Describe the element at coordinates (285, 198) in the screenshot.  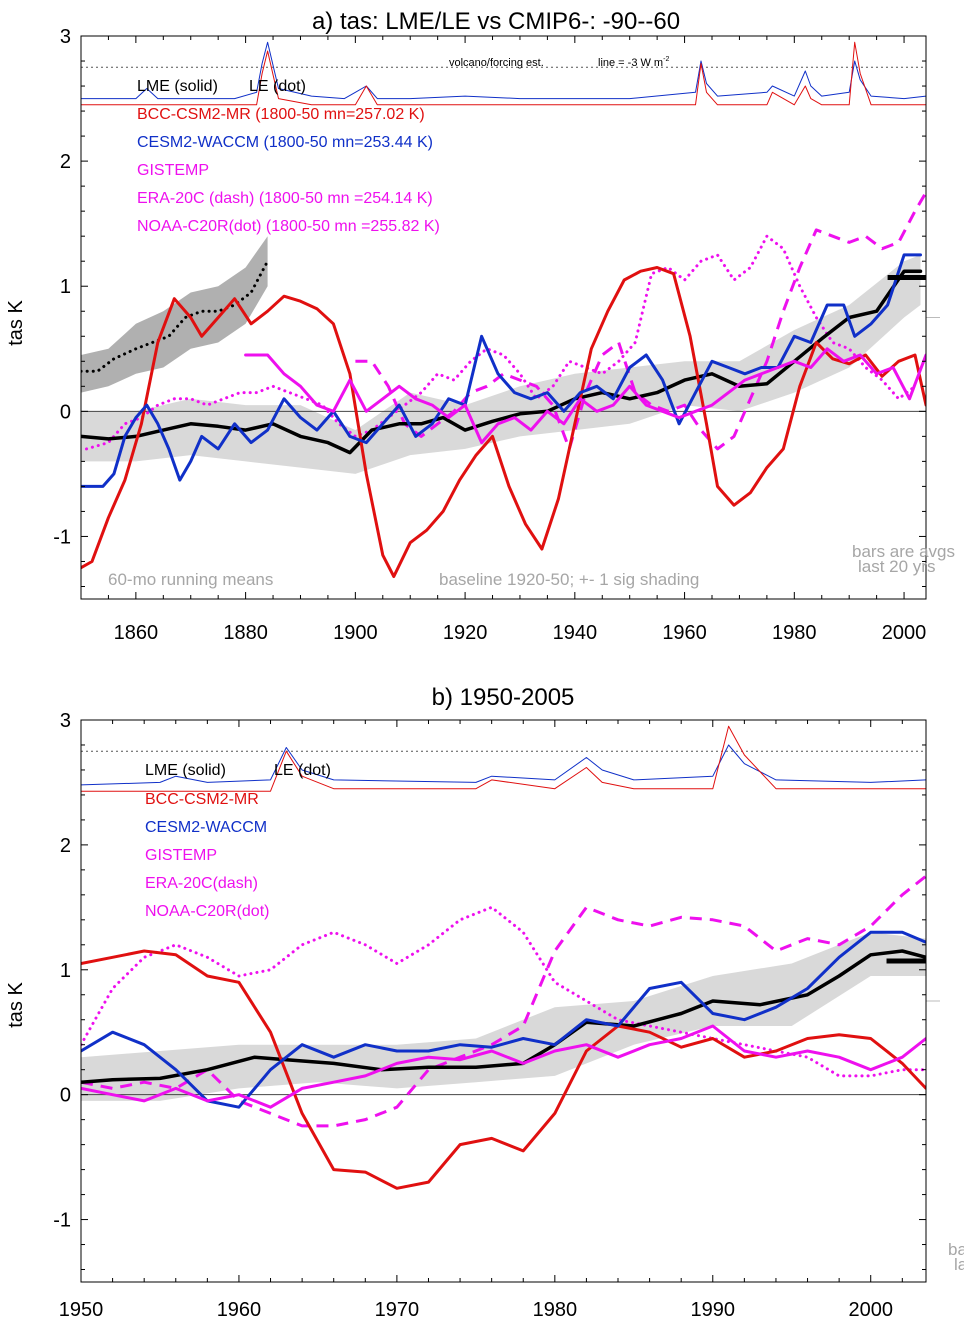
I see `legend-era20c: ERA-20C (dash) (1800-50 mn =254.14 K)` at that location.